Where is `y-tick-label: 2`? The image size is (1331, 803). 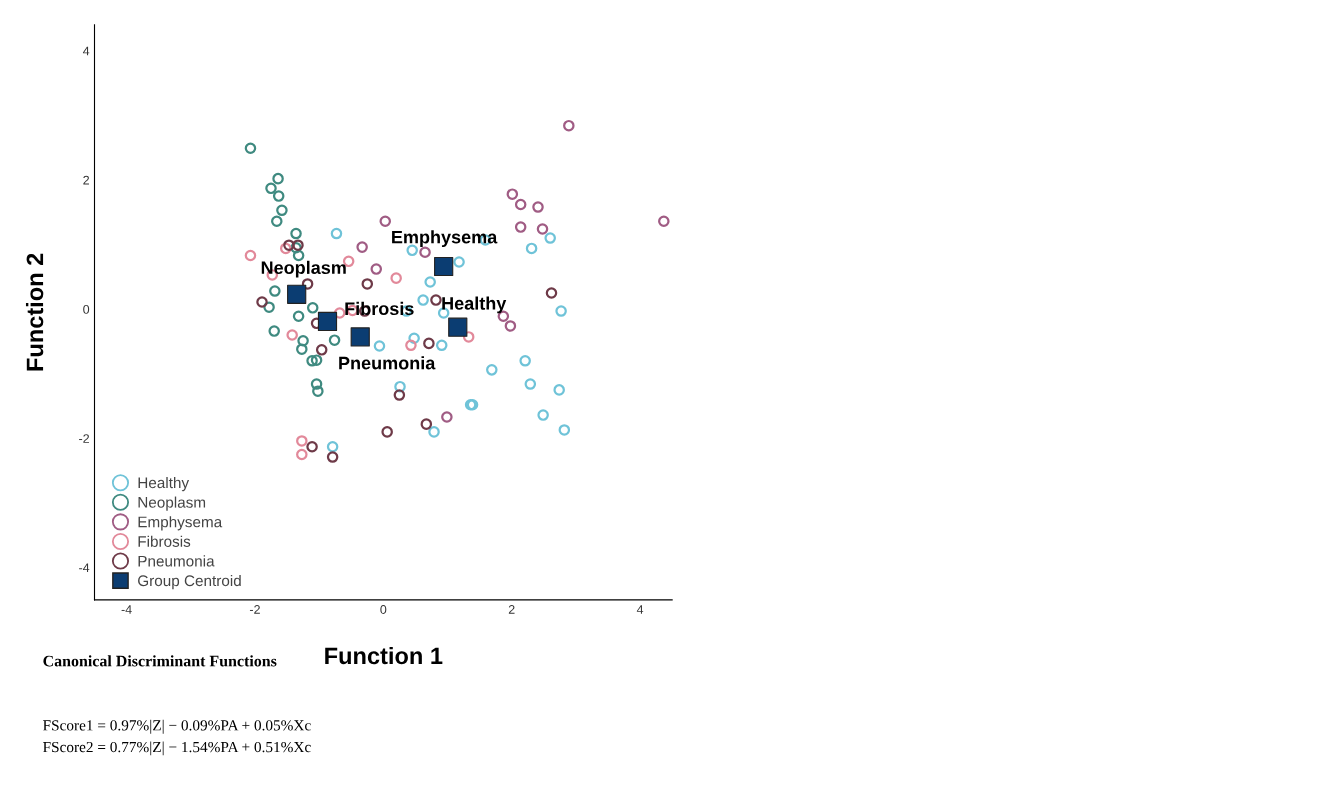
y-tick-label: 2 is located at coordinates (86, 180).